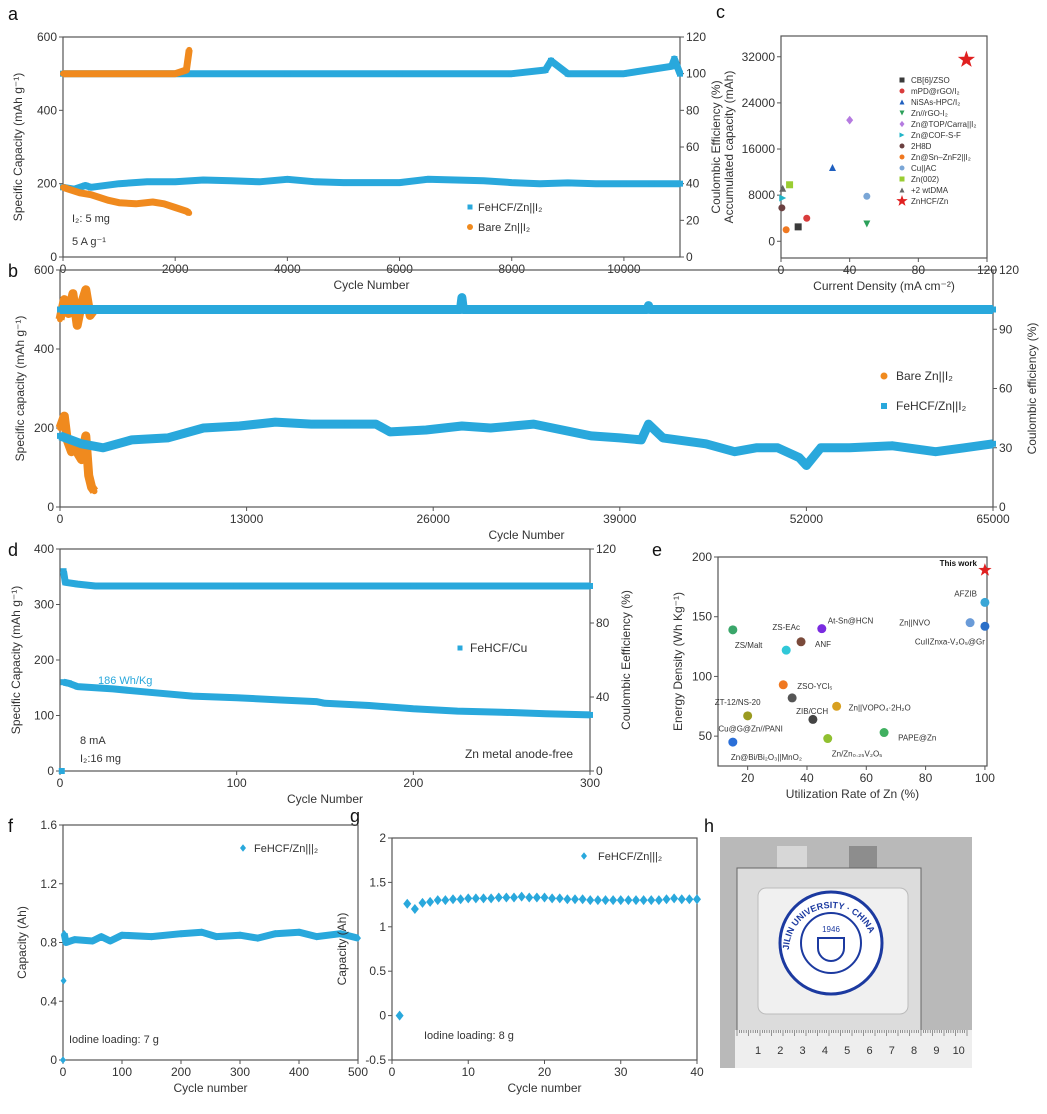 Image resolution: width=1047 pixels, height=1114 pixels. Describe the element at coordinates (544, 1088) in the screenshot. I see `x-axis-title: Cycle number` at that location.